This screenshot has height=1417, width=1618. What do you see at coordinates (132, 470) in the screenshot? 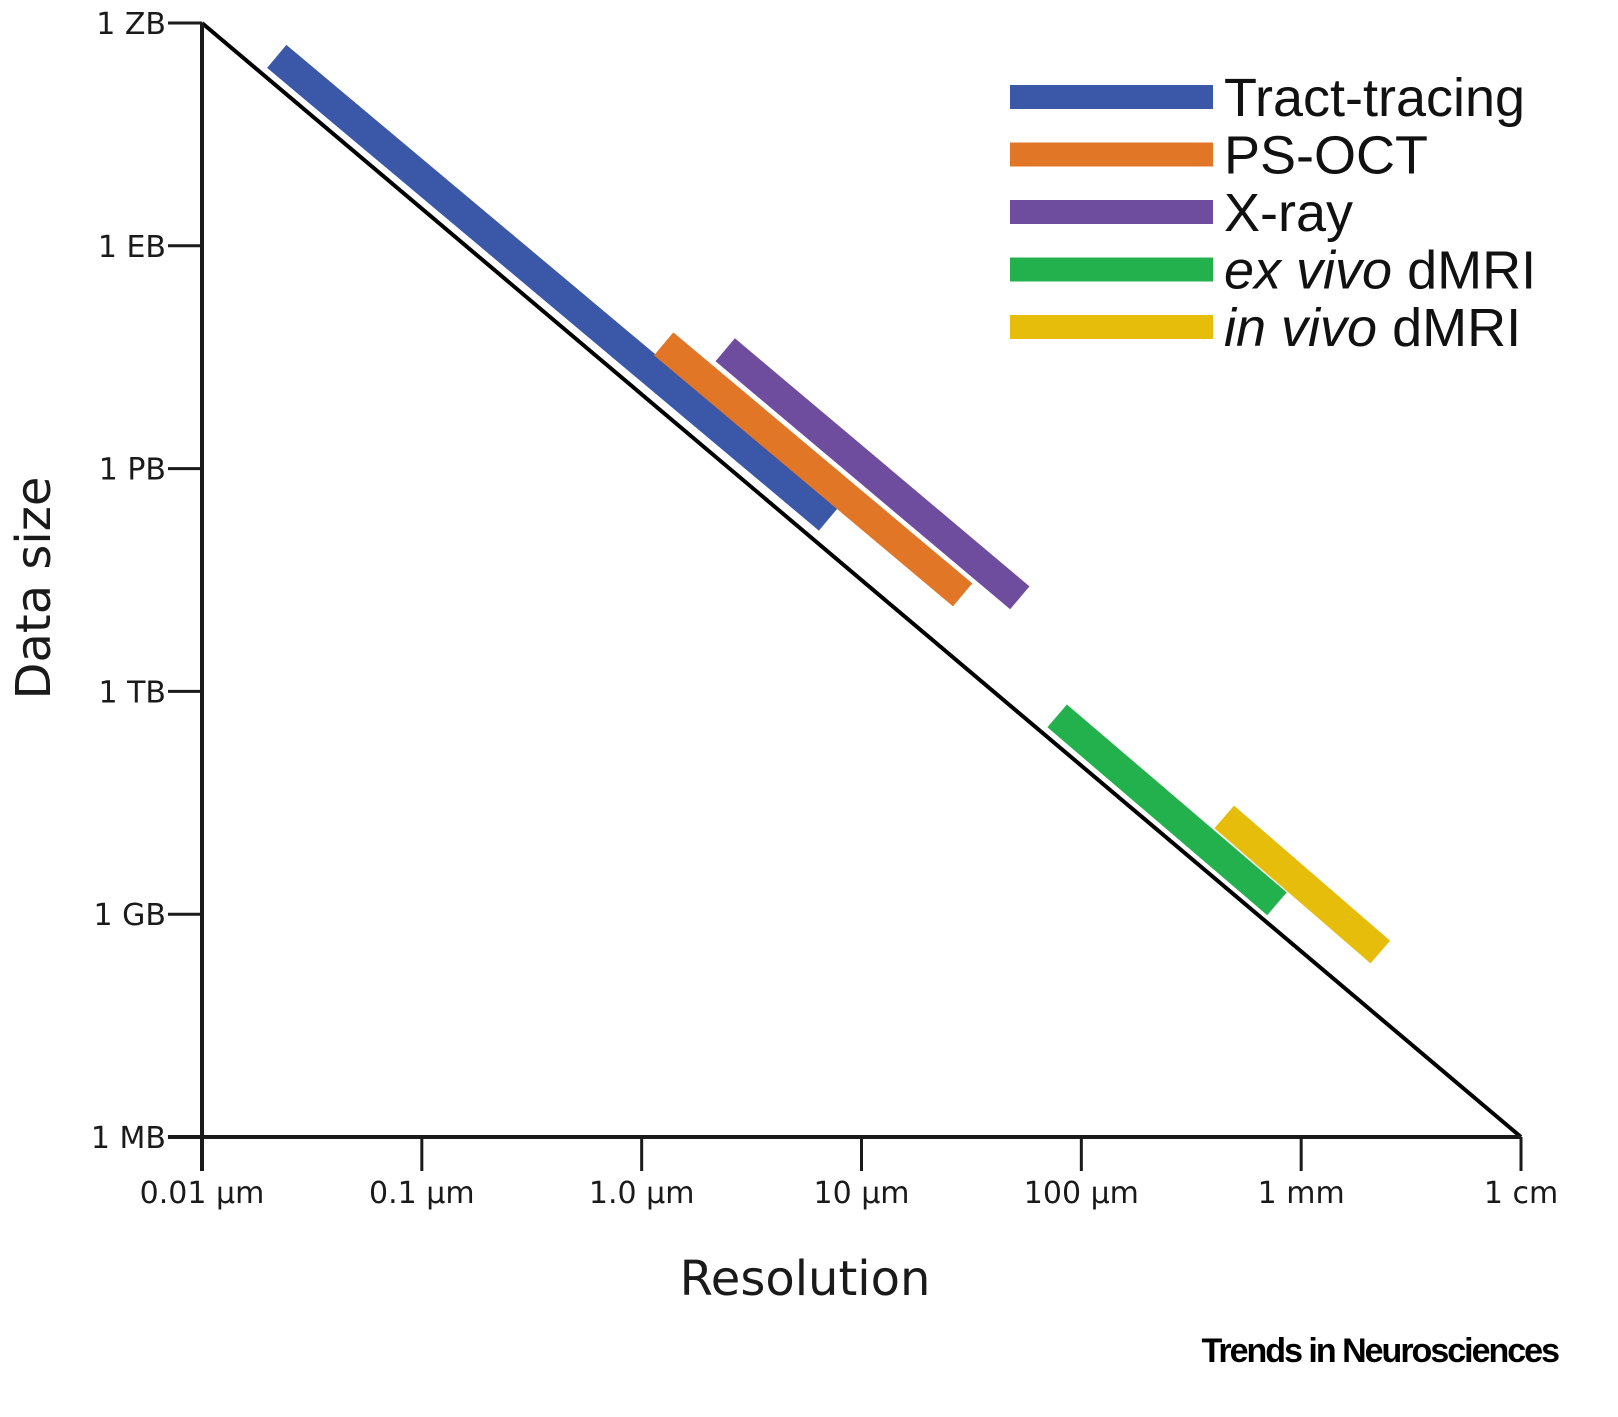
I see `y-tick-label: 1 PB` at bounding box center [132, 470].